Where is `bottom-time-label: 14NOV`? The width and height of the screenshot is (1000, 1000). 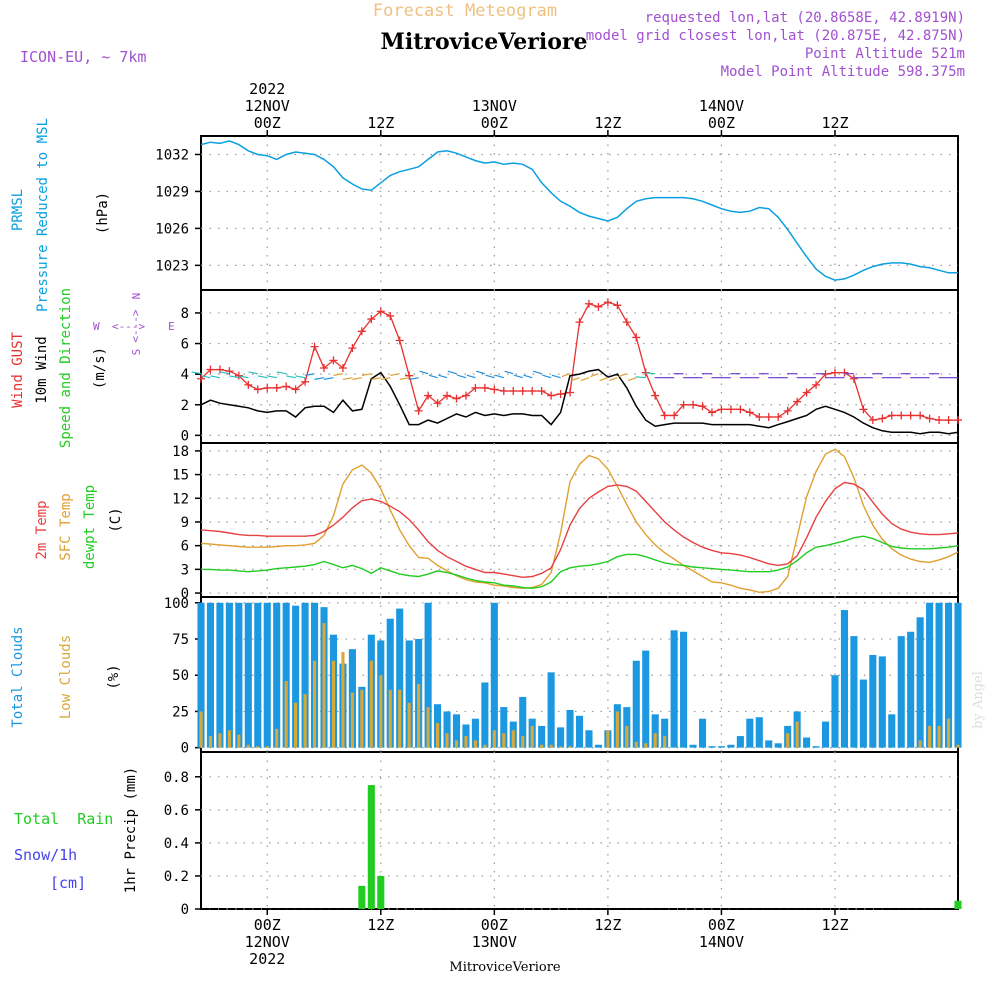
bottom-time-label: 14NOV is located at coordinates (721, 942).